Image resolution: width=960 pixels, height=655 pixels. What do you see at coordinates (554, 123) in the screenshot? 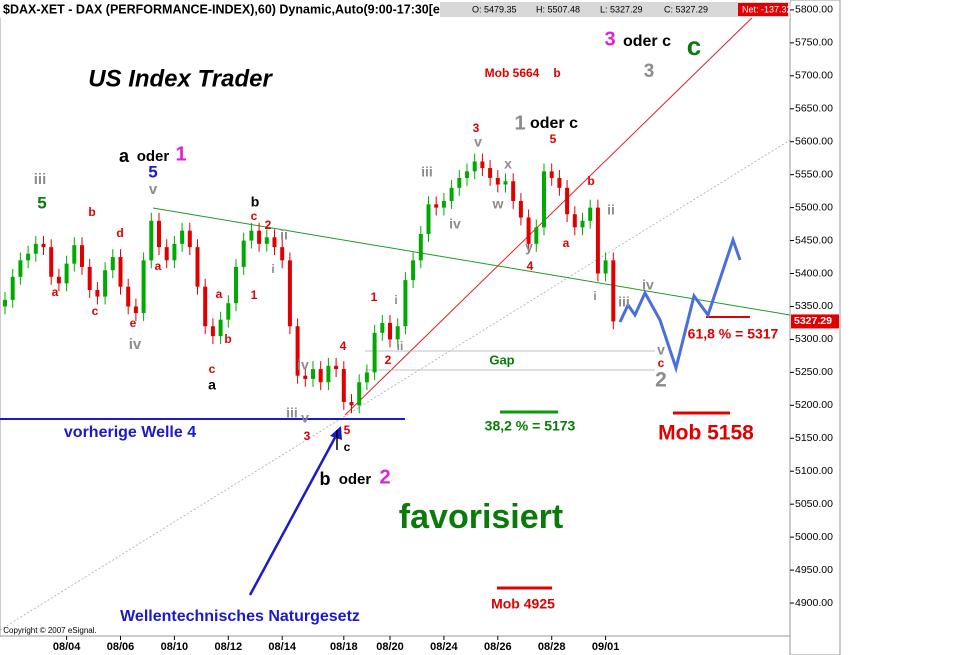
I see `annotation: oder c` at bounding box center [554, 123].